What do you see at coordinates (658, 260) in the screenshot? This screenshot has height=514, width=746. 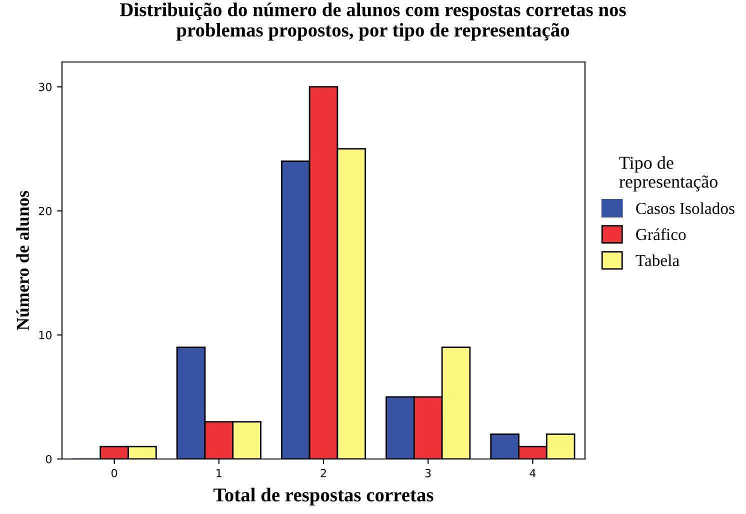 I see `legend-label: Tabela` at bounding box center [658, 260].